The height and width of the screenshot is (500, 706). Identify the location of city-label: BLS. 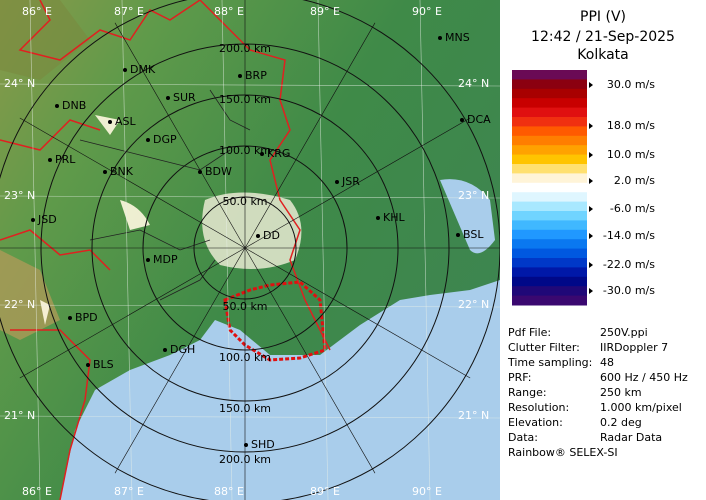
(103, 364).